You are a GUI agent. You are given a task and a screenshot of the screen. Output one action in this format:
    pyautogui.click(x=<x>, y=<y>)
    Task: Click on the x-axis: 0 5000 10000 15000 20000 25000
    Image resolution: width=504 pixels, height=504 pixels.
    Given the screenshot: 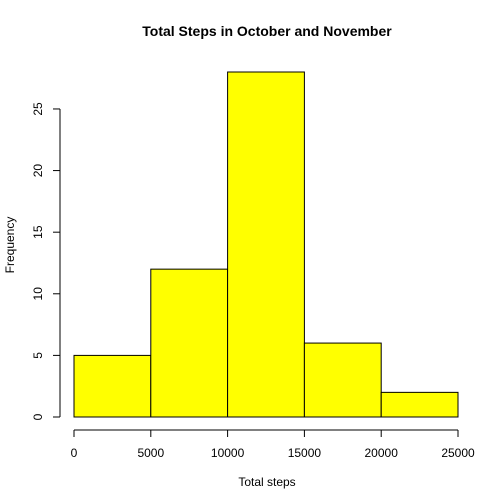 What is the action you would take?
    pyautogui.click(x=273, y=444)
    